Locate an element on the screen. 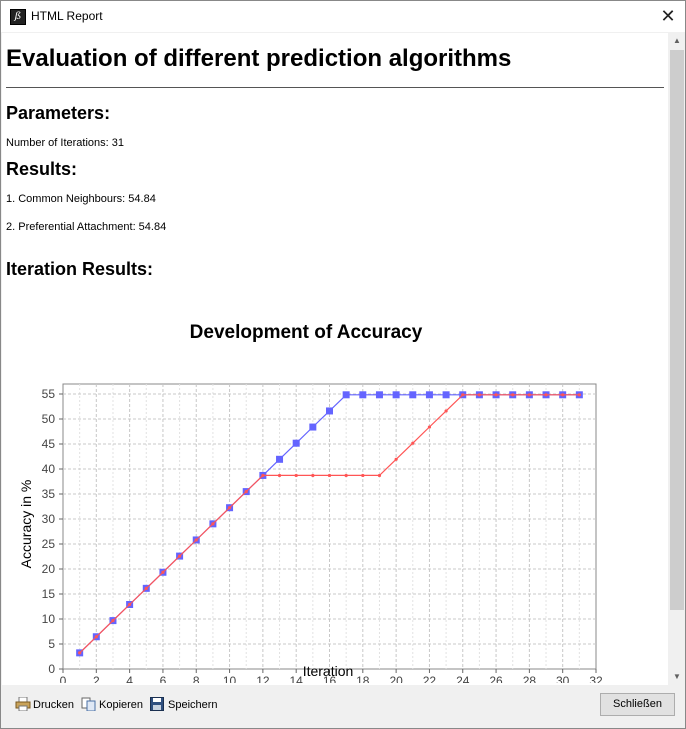  copy-button: Kopieren is located at coordinates (112, 705).